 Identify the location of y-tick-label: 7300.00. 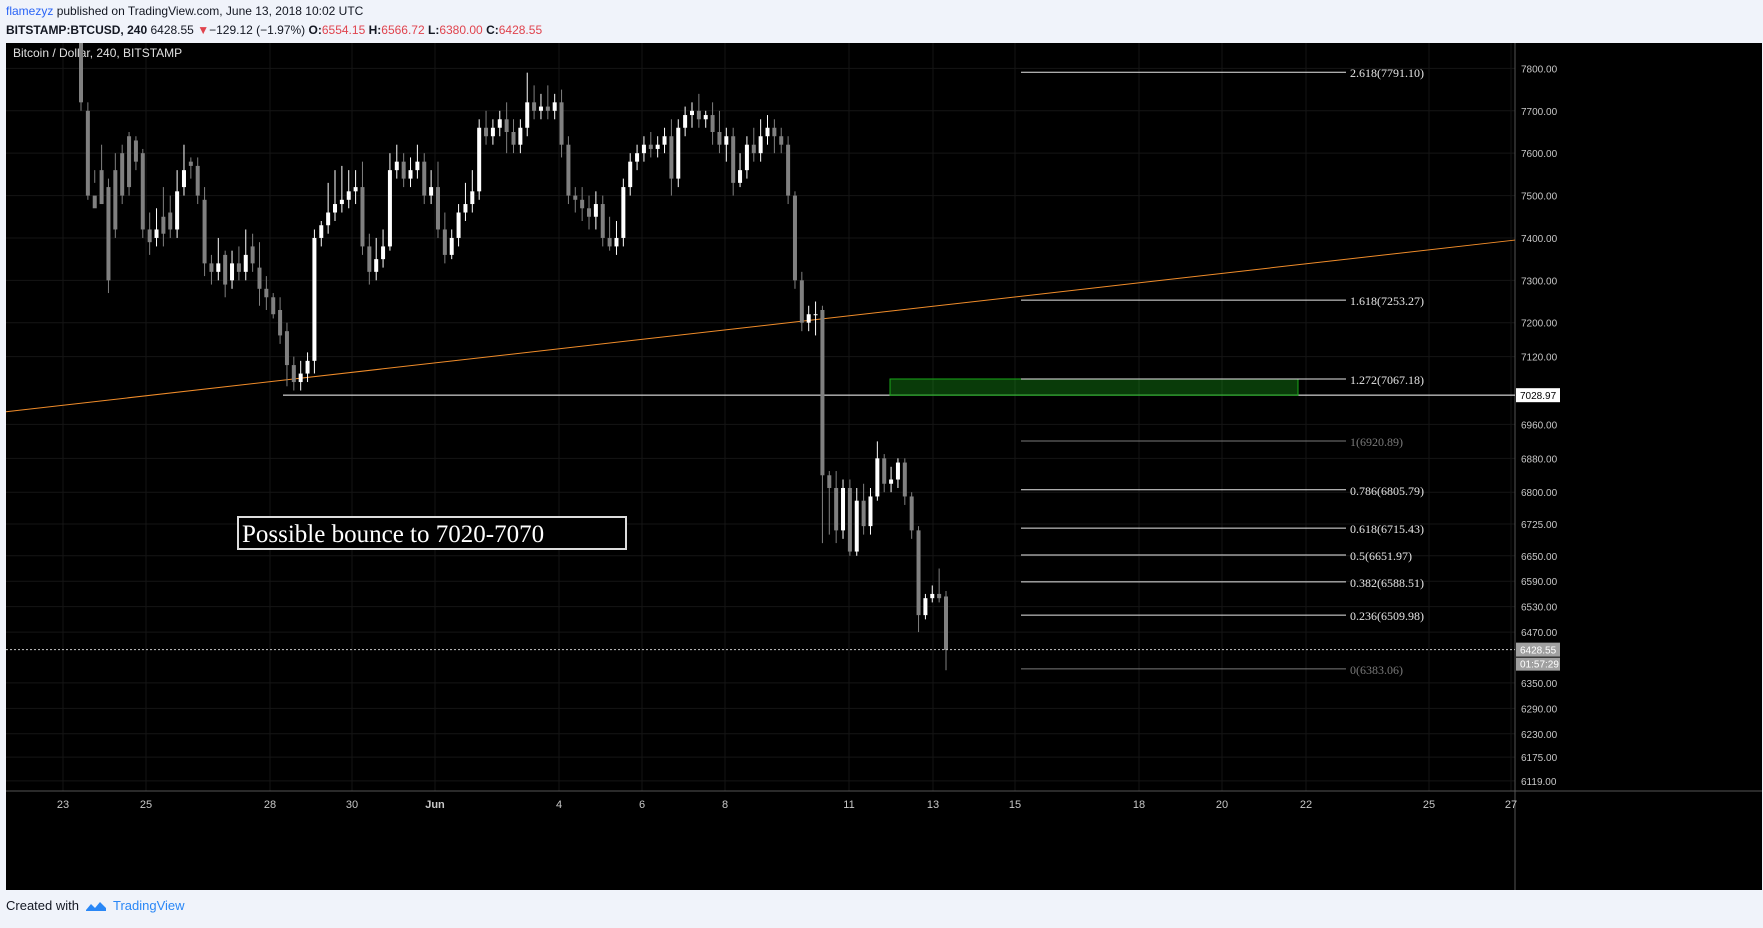
(1539, 281).